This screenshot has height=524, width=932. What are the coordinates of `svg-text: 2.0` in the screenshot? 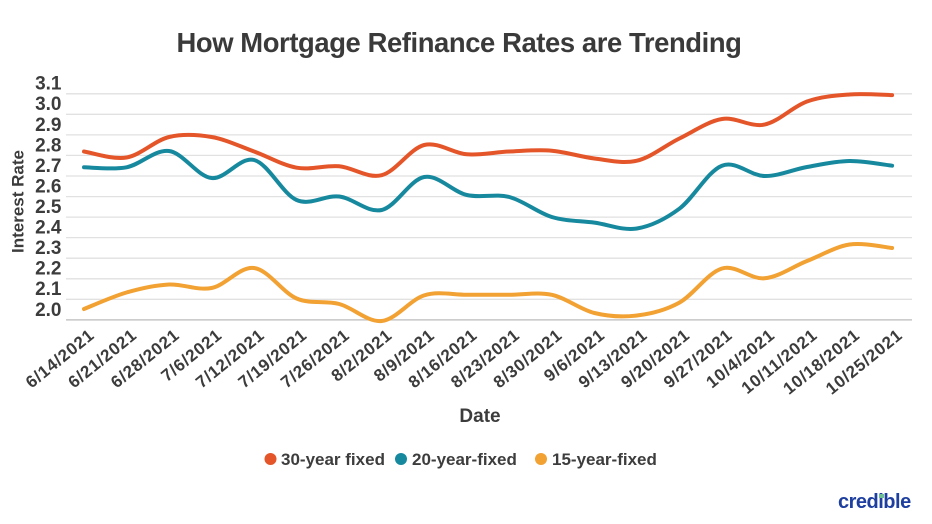 It's located at (48, 310).